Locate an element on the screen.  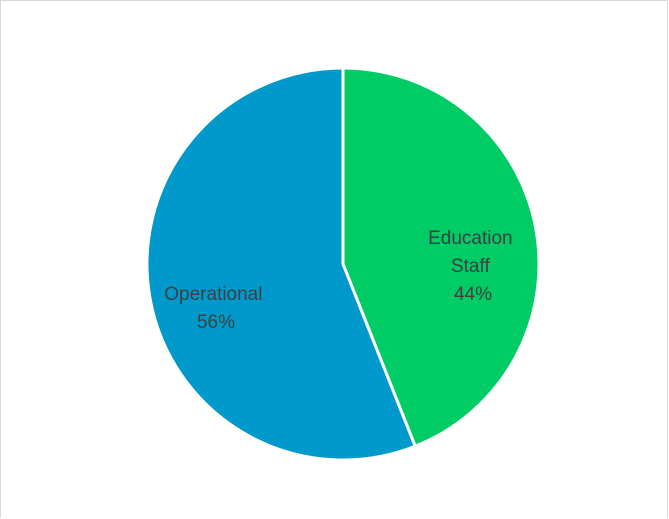
slice-percent-education-staff: 44% is located at coordinates (473, 294).